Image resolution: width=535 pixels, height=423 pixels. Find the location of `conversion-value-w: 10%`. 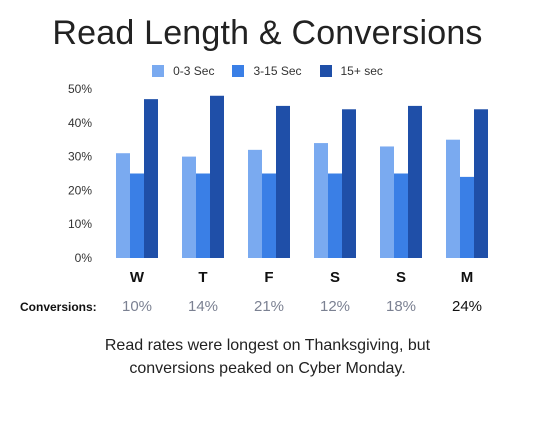

conversion-value-w: 10% is located at coordinates (137, 306).